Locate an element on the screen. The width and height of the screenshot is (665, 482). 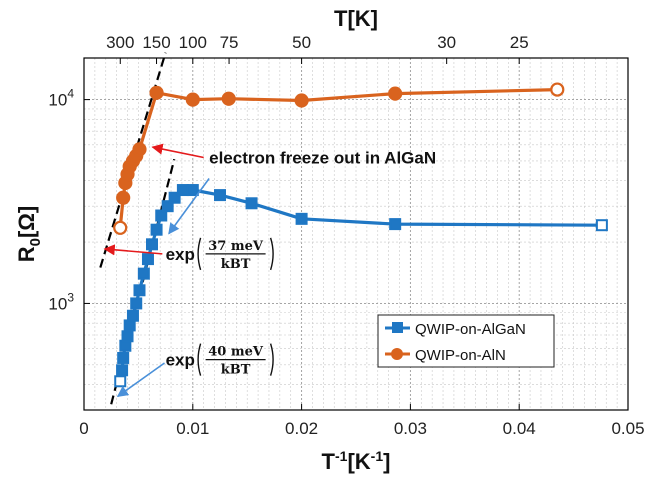
legend-entry-aln: QWIP-on-AlN is located at coordinates (445, 355).